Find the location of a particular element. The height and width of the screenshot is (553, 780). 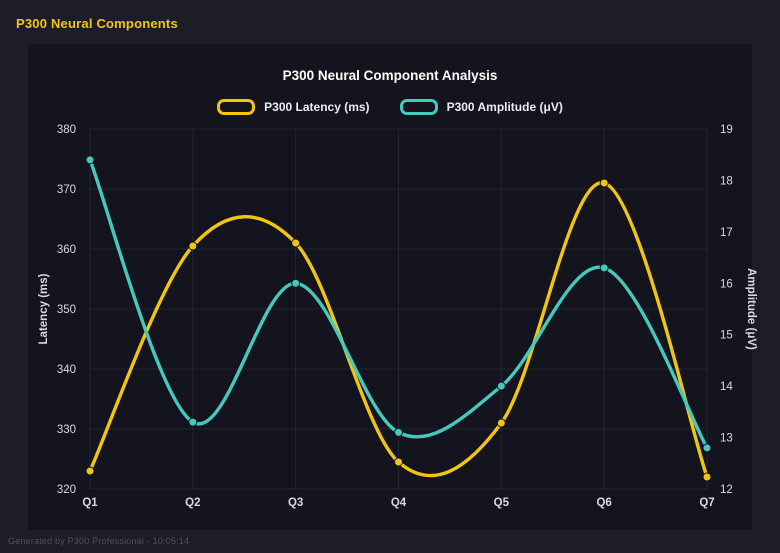

chart-legend: P300 Latency (ms) P300 Amplitude (μV) is located at coordinates (390, 107).